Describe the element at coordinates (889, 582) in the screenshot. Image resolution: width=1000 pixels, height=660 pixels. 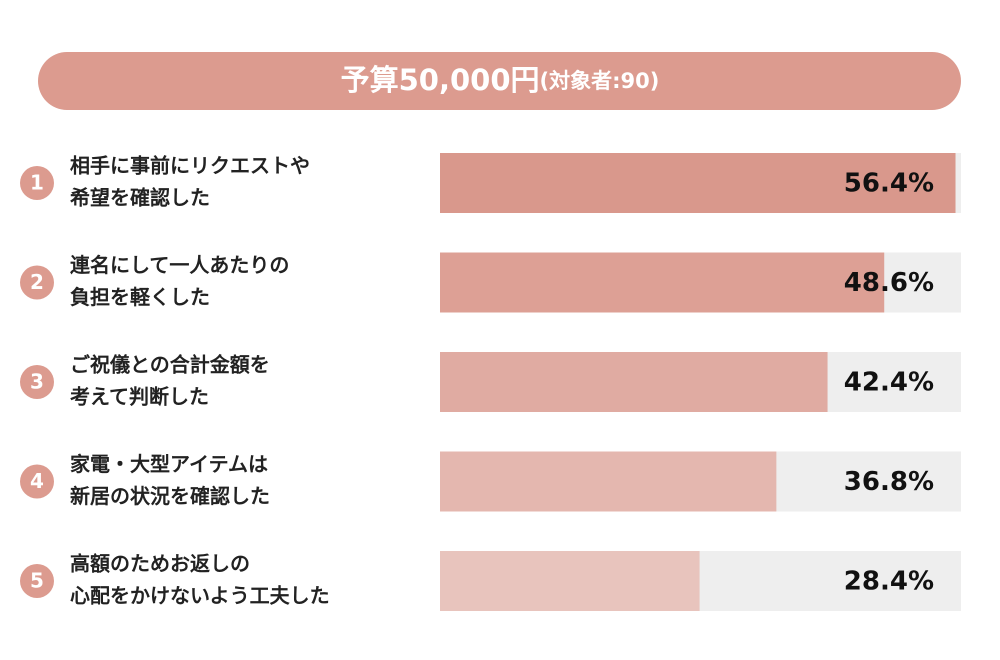
I see `value-label: 28.4%` at that location.